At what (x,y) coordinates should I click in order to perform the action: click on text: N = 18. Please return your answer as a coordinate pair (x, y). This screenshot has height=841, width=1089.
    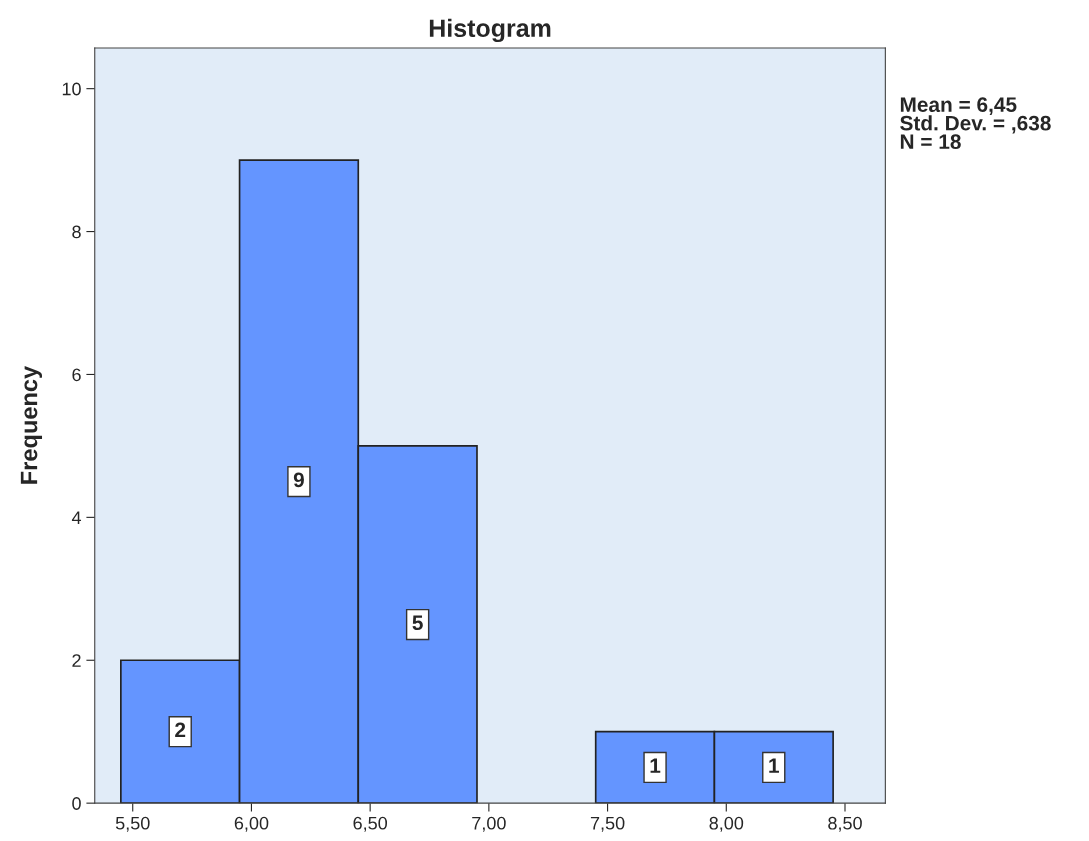
    Looking at the image, I should click on (930, 142).